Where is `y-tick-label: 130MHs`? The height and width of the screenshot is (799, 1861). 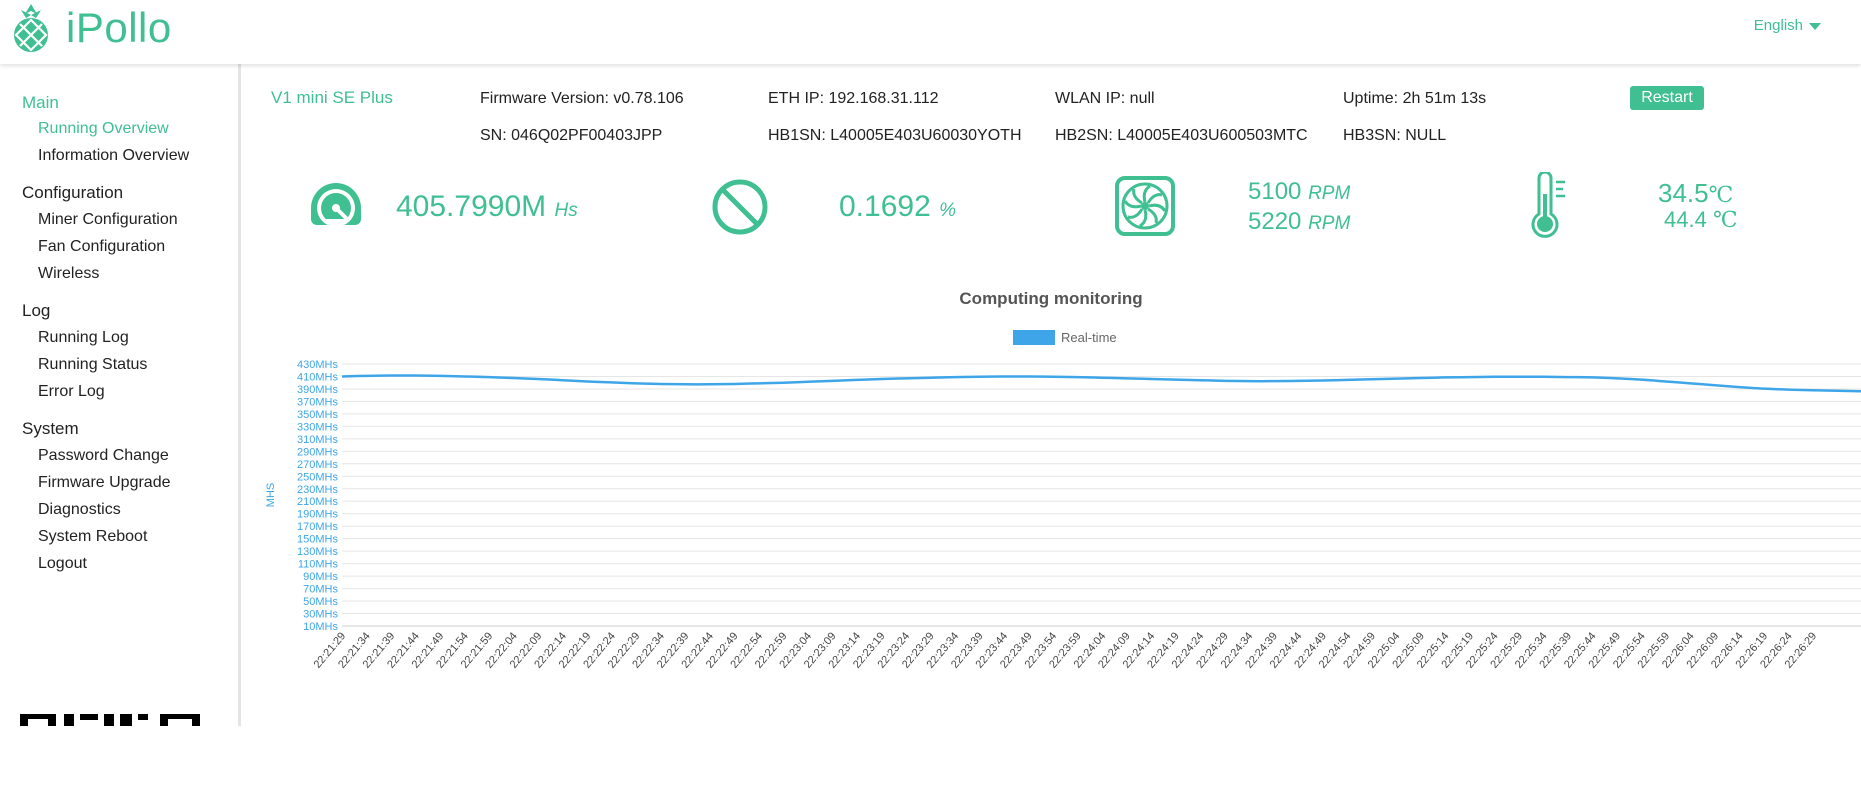 y-tick-label: 130MHs is located at coordinates (317, 552).